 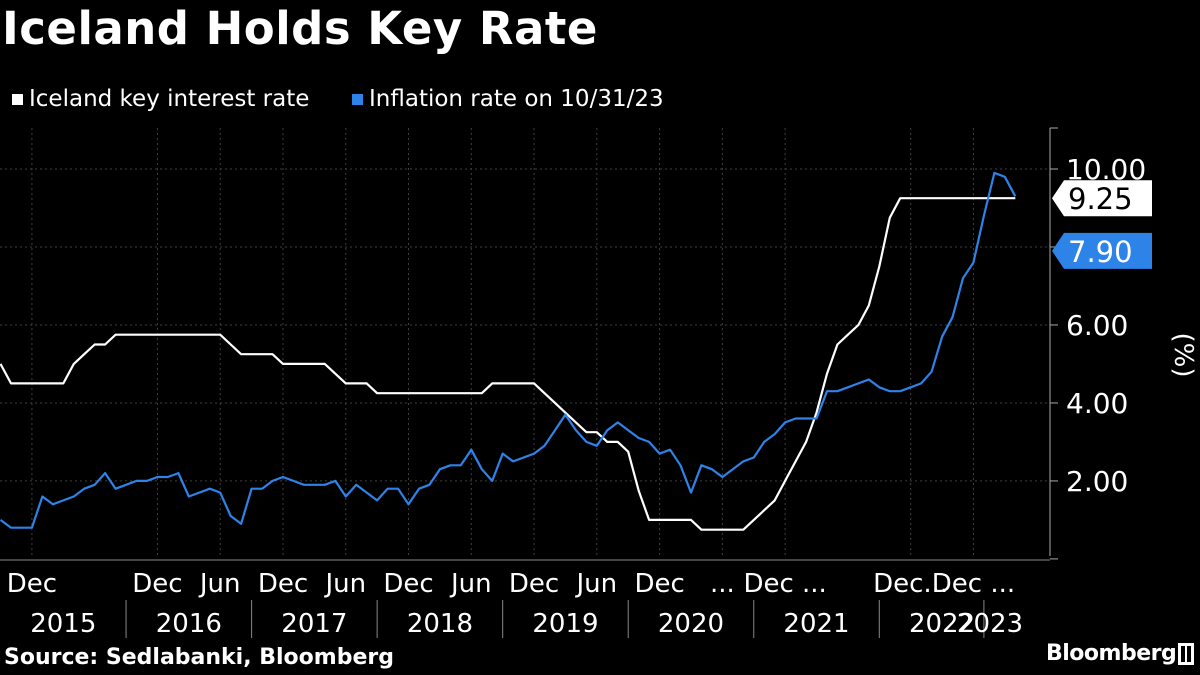 I want to click on x-year-label: 2018, so click(x=440, y=624).